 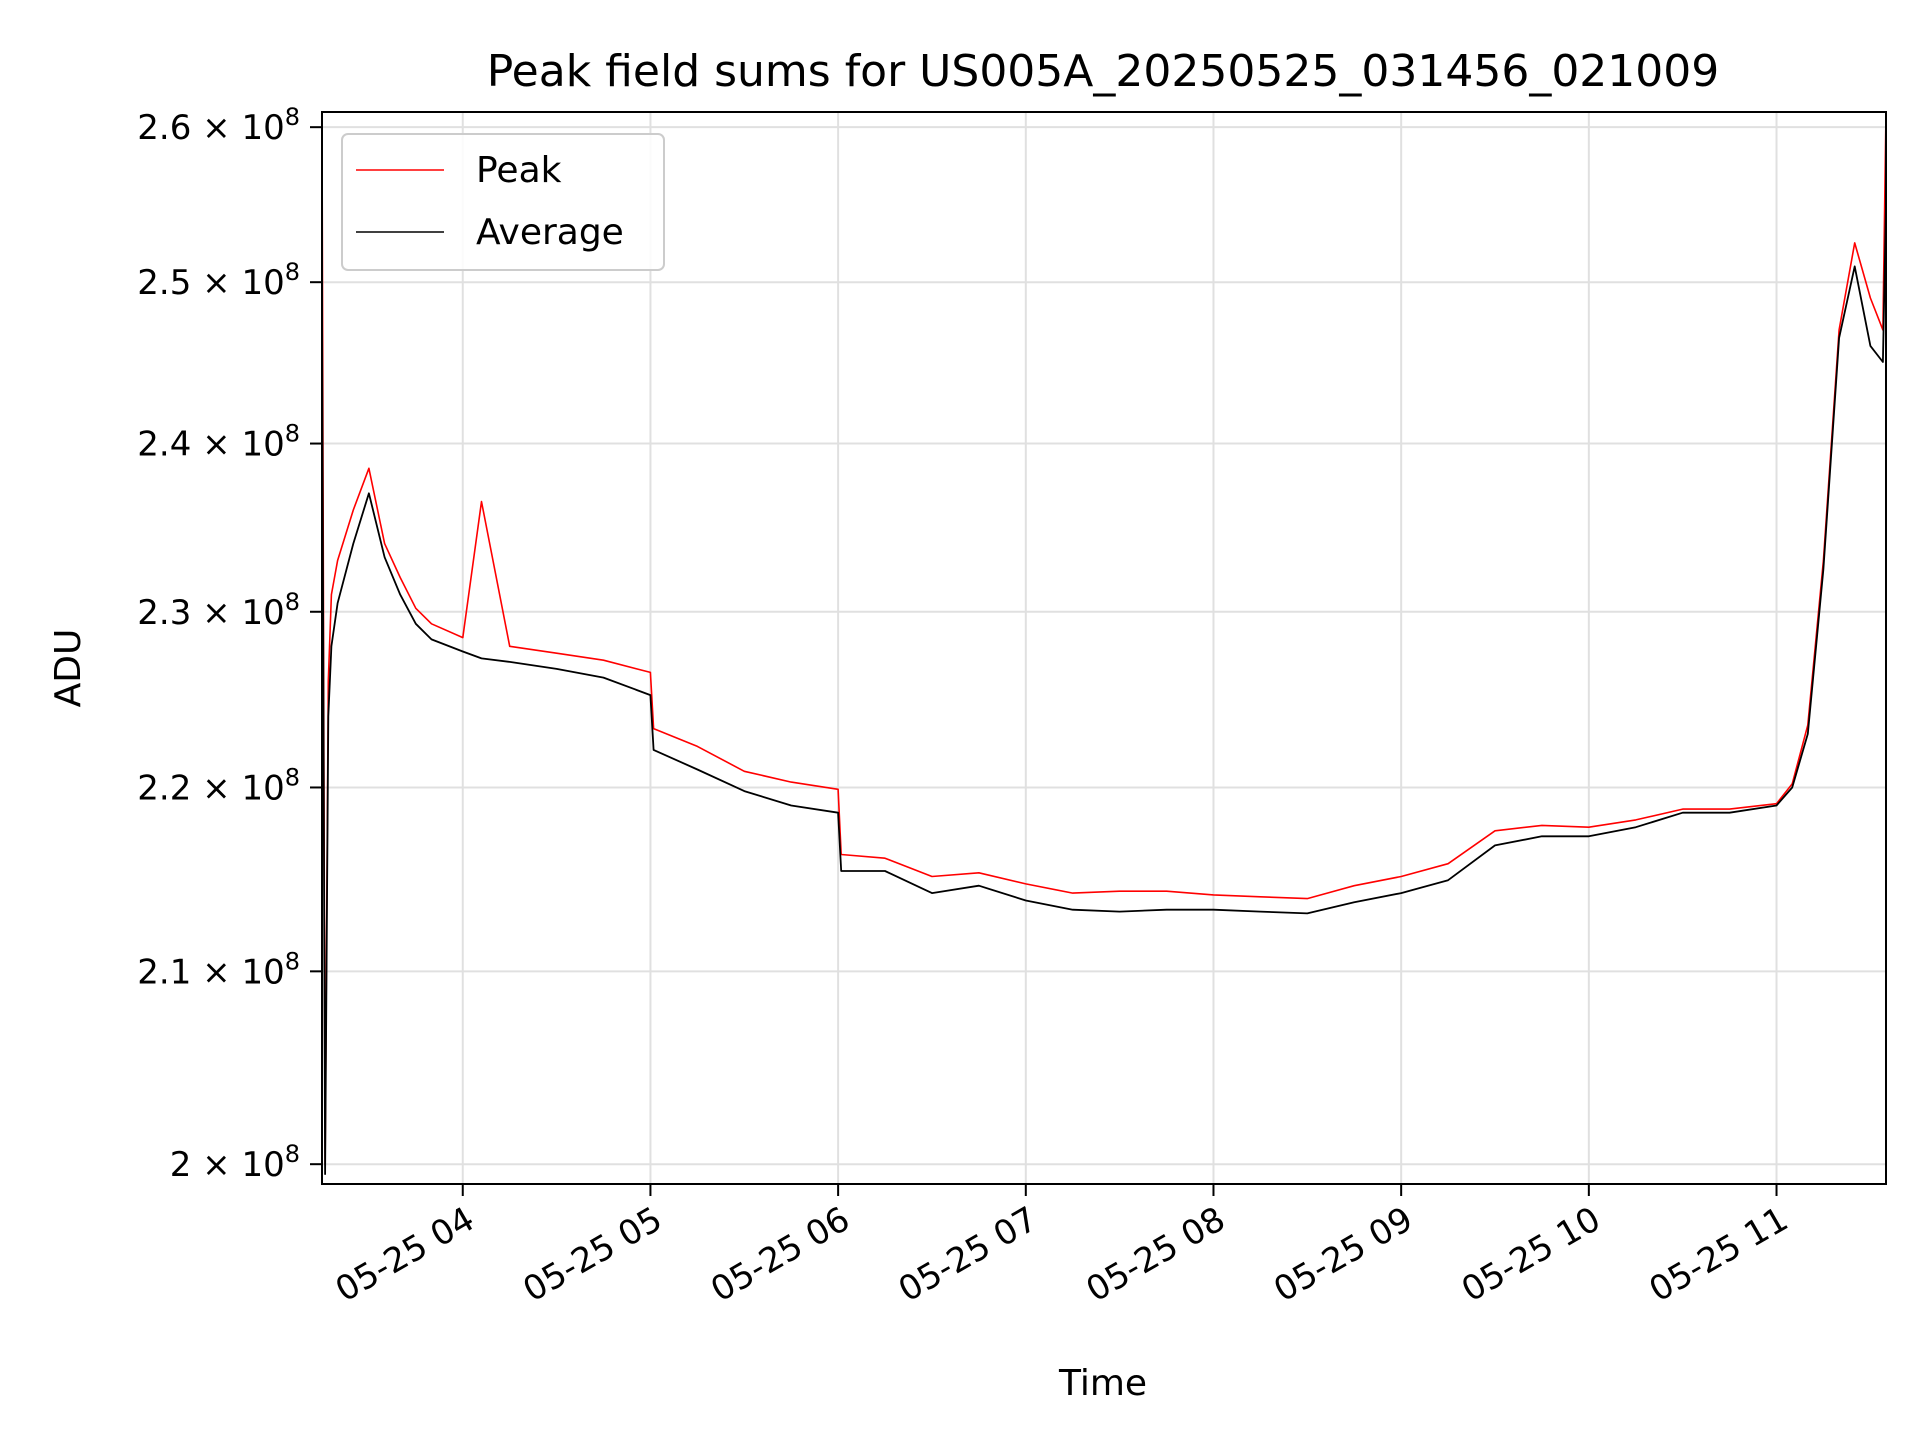 What do you see at coordinates (1102, 1383) in the screenshot?
I see `x-axis-label: Time` at bounding box center [1102, 1383].